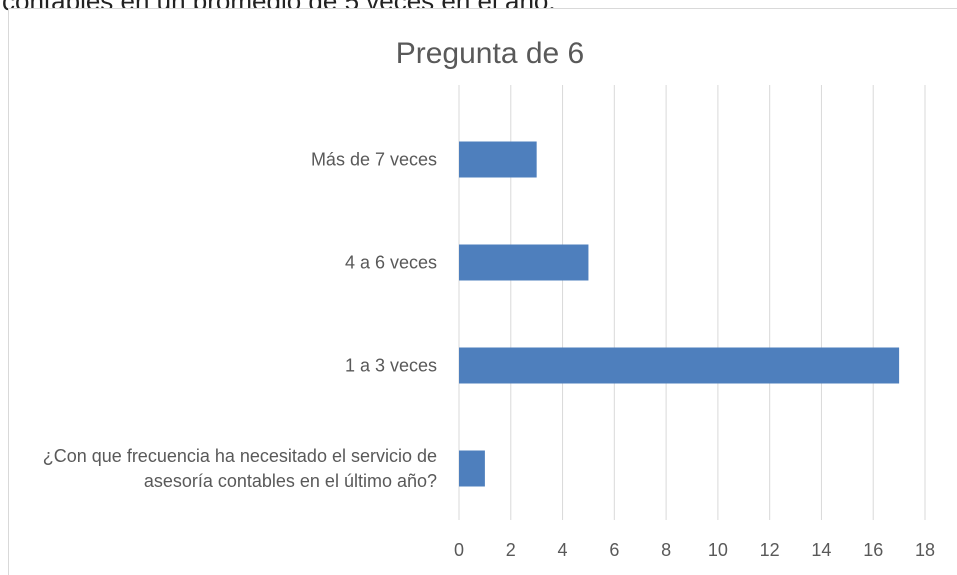 The width and height of the screenshot is (957, 575). What do you see at coordinates (390, 262) in the screenshot?
I see `y-tick-label: 4 a 6 veces` at bounding box center [390, 262].